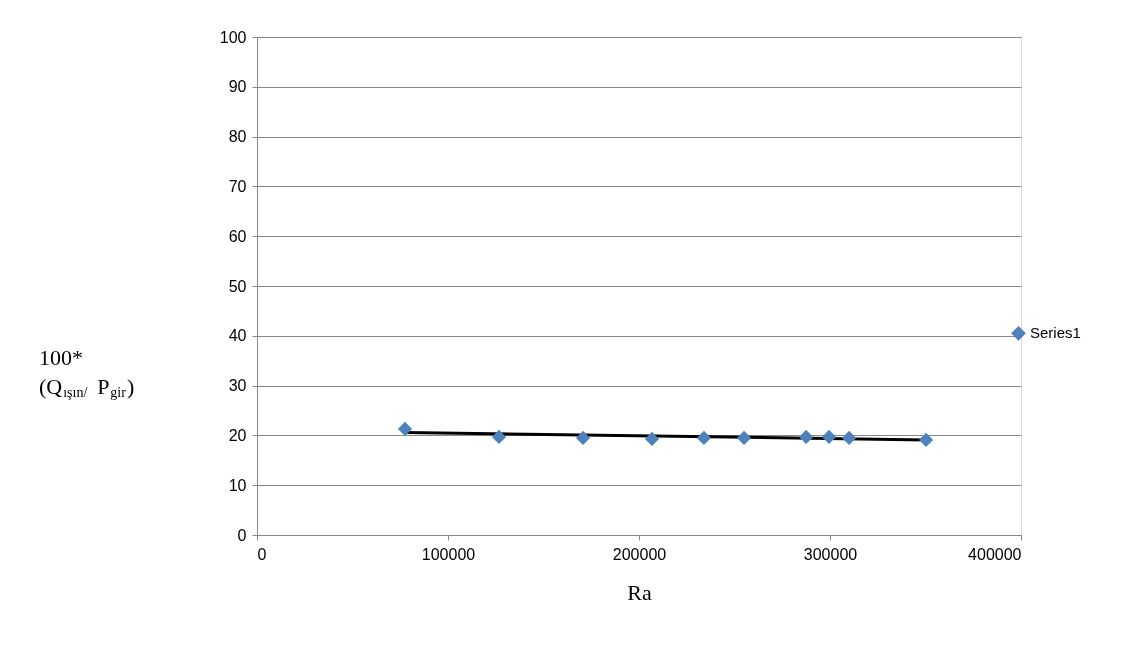 This screenshot has width=1132, height=648. Describe the element at coordinates (1055, 333) in the screenshot. I see `legend-label: Series1` at that location.